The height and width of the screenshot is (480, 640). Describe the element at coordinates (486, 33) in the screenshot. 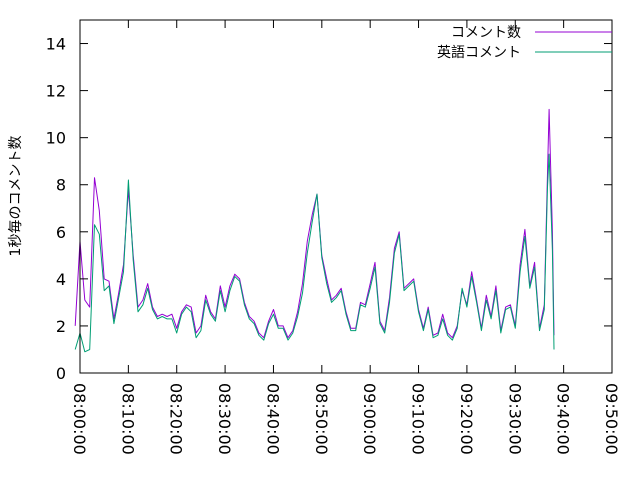

I see `legend-label-comments: コメント数` at that location.